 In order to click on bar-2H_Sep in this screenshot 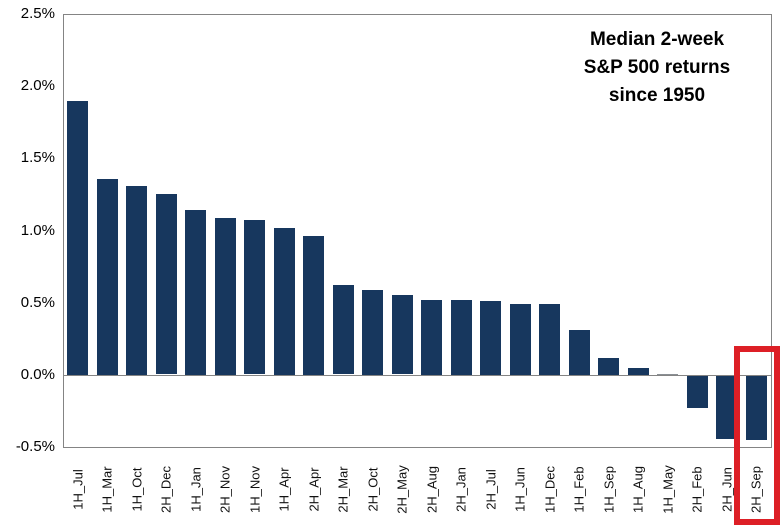, I will do `click(756, 407)`.